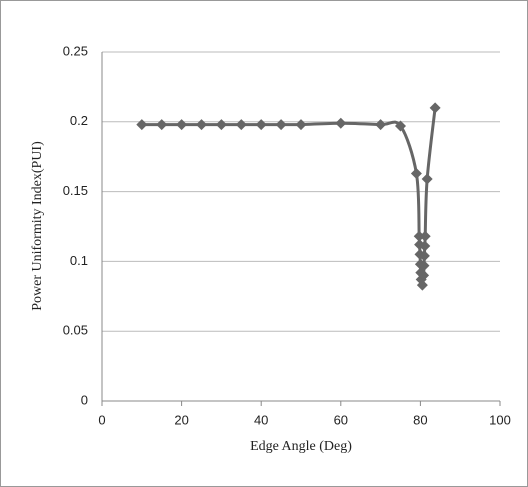 This screenshot has height=487, width=528. What do you see at coordinates (181, 419) in the screenshot?
I see `x-tick-label: 20` at bounding box center [181, 419].